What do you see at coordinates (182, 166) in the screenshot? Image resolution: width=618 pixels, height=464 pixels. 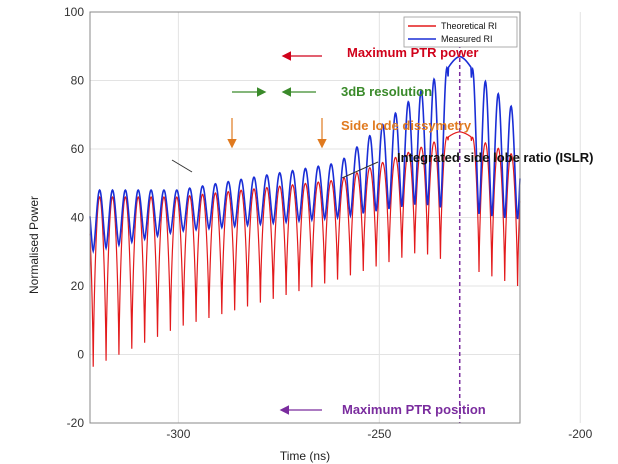 I see `annotation-islr-pointer-left` at bounding box center [182, 166].